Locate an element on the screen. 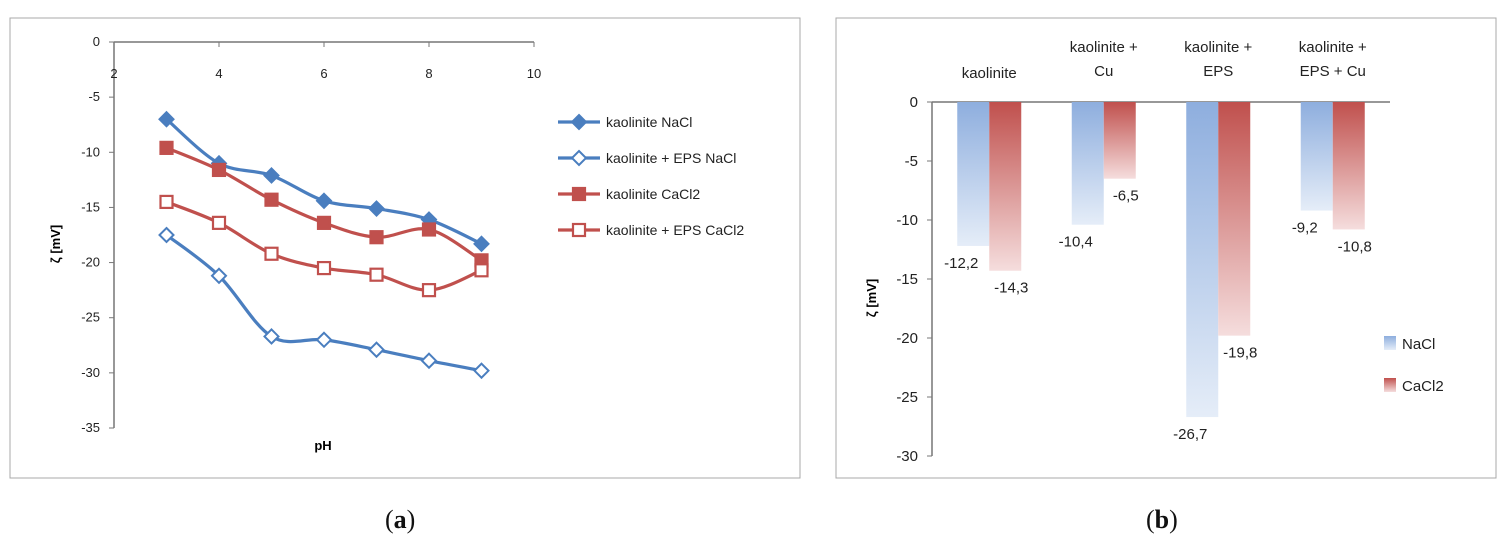  x-tick-label: 4 is located at coordinates (218, 73).